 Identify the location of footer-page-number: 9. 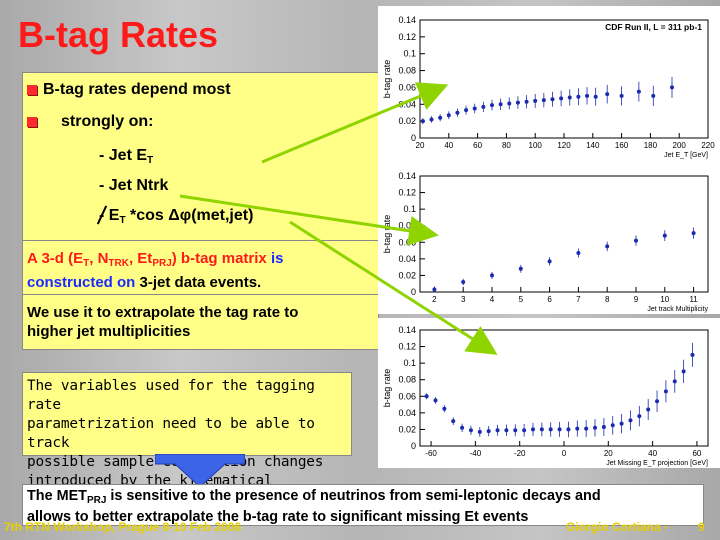
(701, 527).